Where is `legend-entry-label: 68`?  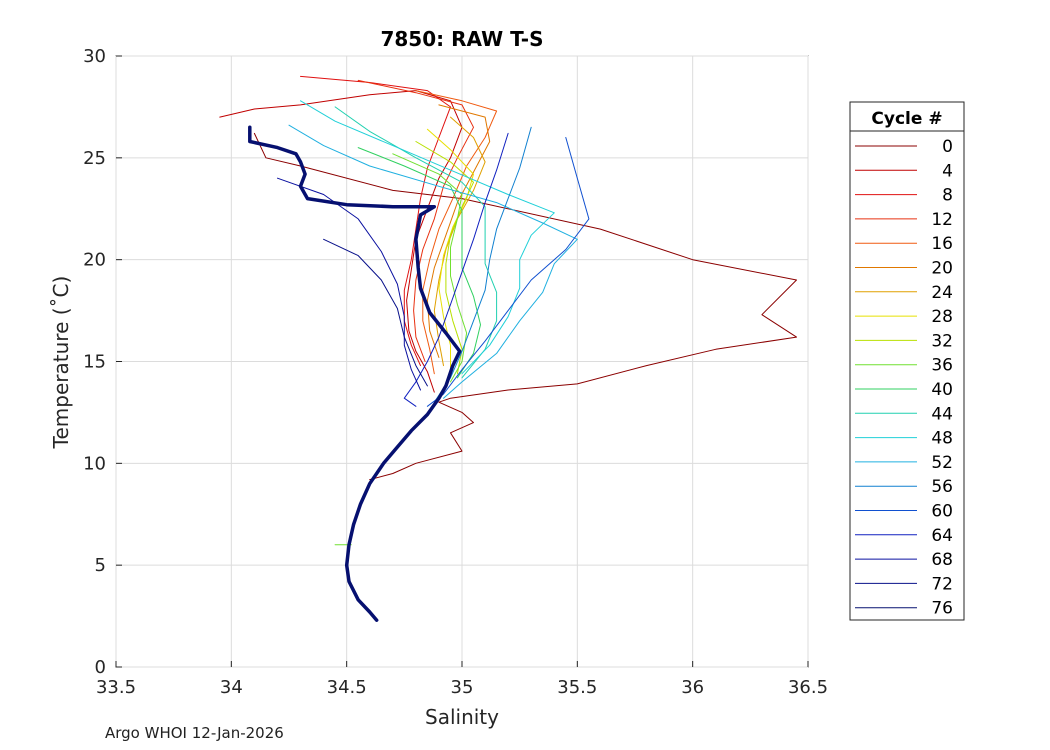
legend-entry-label: 68 is located at coordinates (942, 560).